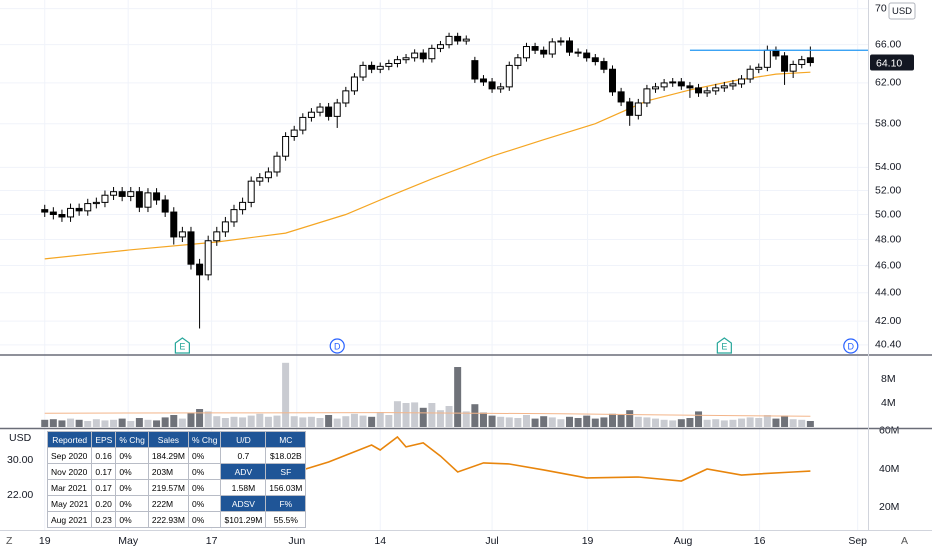  What do you see at coordinates (286, 455) in the screenshot?
I see `table-cell: $18.02B` at bounding box center [286, 455].